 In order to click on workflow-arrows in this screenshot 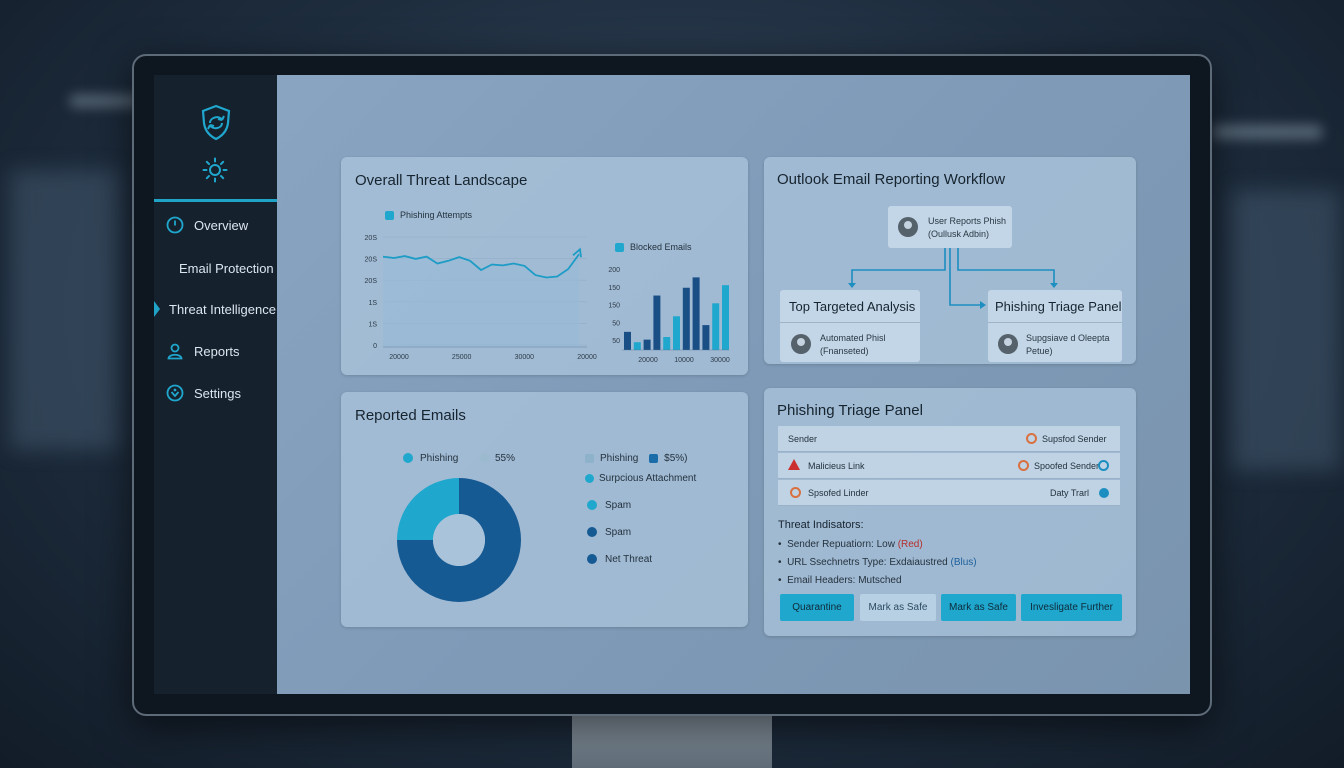, I will do `click(953, 278)`.